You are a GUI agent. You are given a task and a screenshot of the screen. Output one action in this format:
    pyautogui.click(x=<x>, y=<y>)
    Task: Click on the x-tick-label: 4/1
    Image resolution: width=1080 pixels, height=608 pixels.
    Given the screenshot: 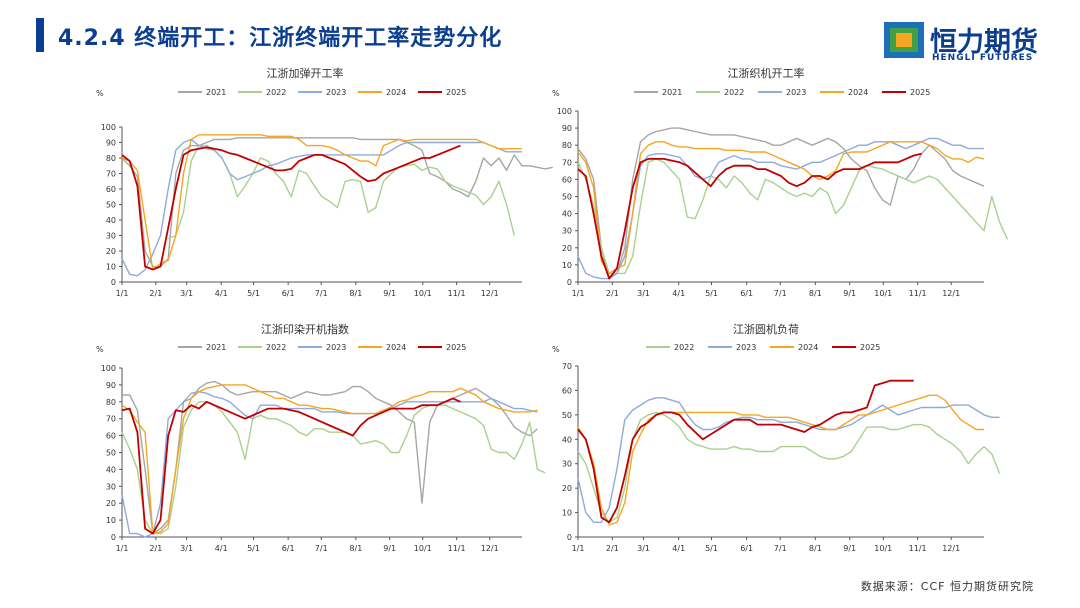 What is the action you would take?
    pyautogui.click(x=221, y=293)
    